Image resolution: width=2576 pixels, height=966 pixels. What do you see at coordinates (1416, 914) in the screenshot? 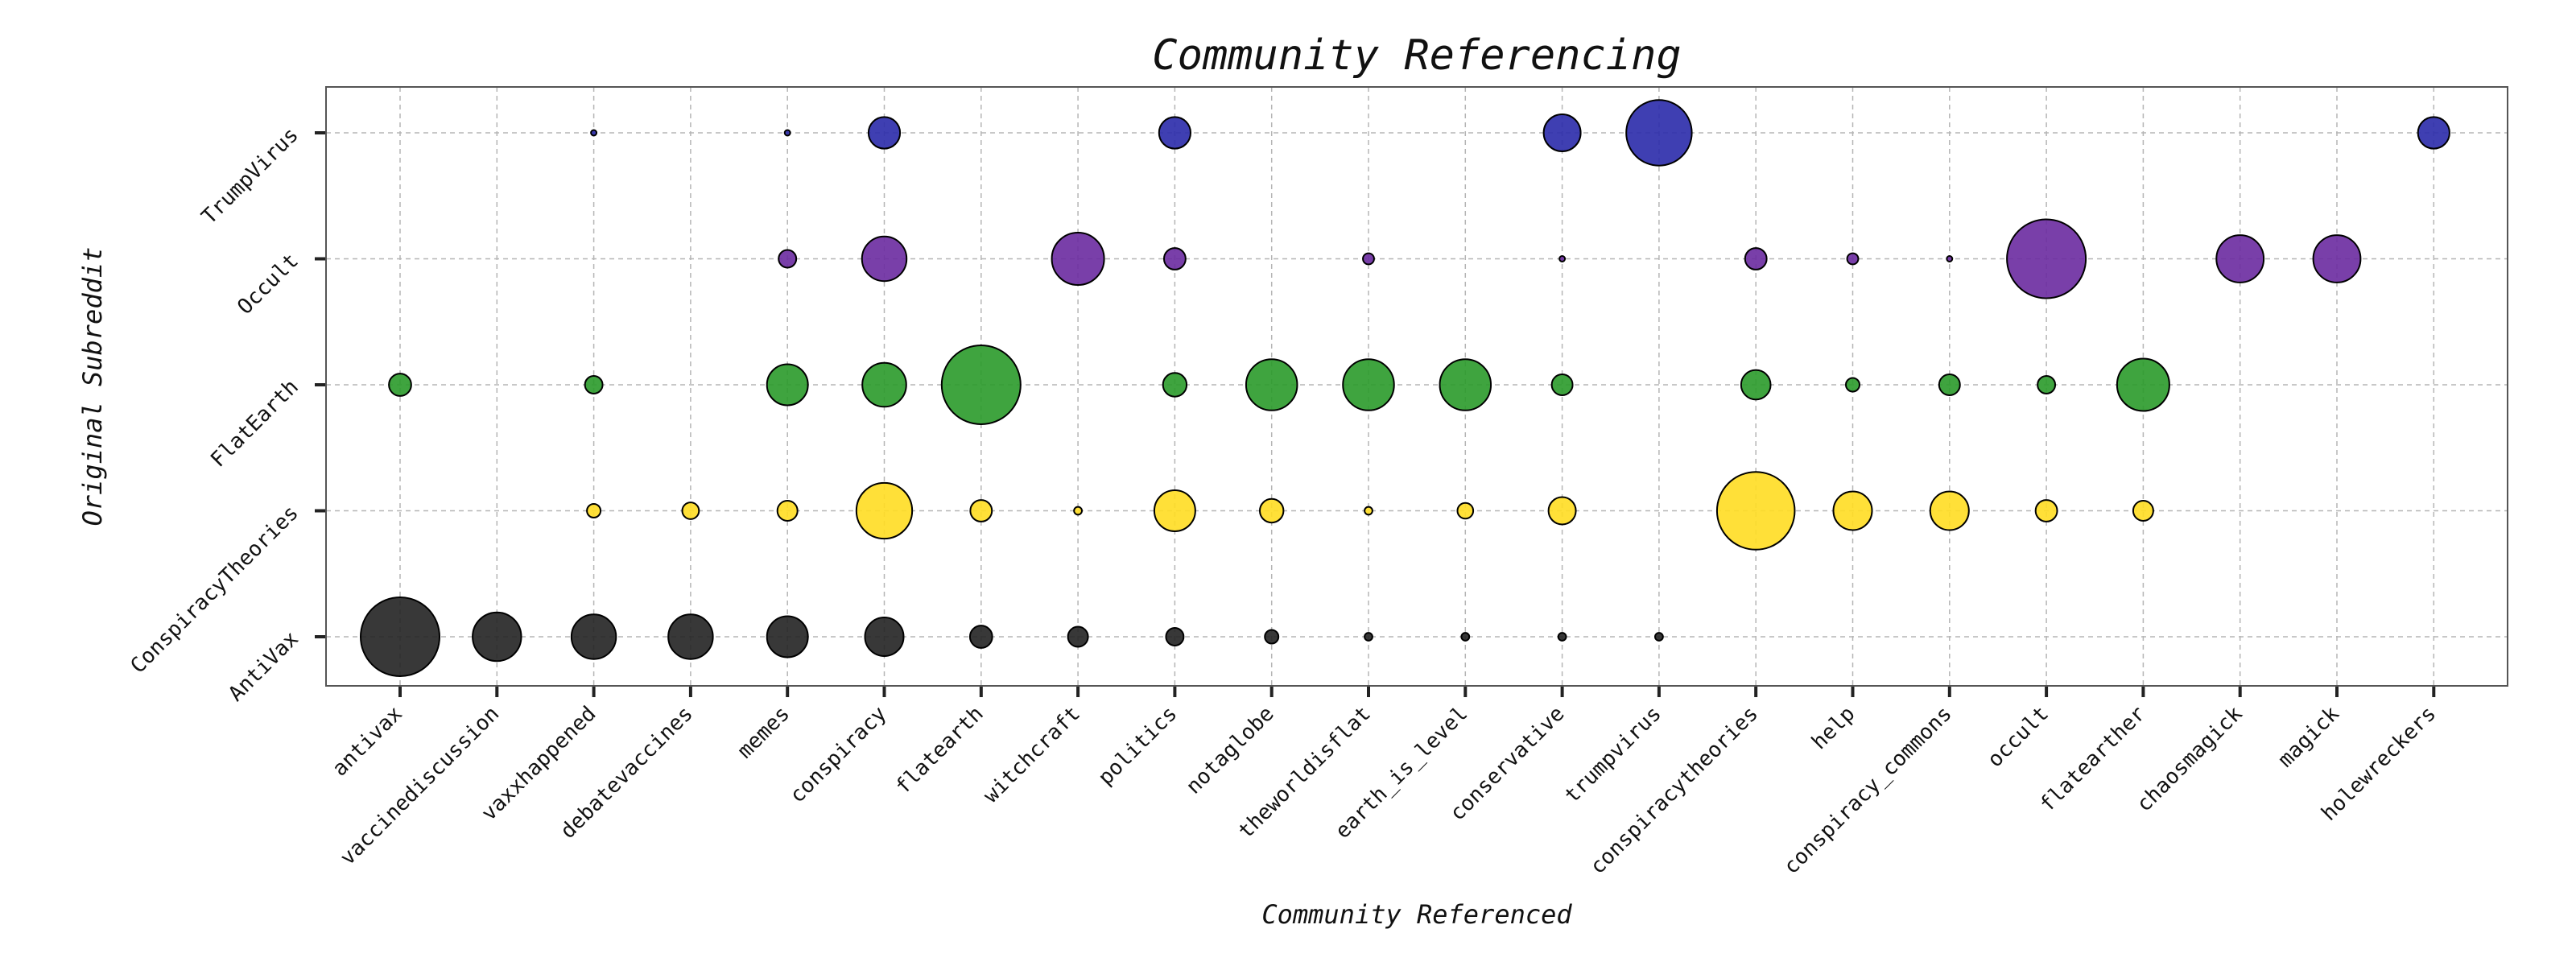
I see `x-axis-label: Community Referenced` at bounding box center [1416, 914].